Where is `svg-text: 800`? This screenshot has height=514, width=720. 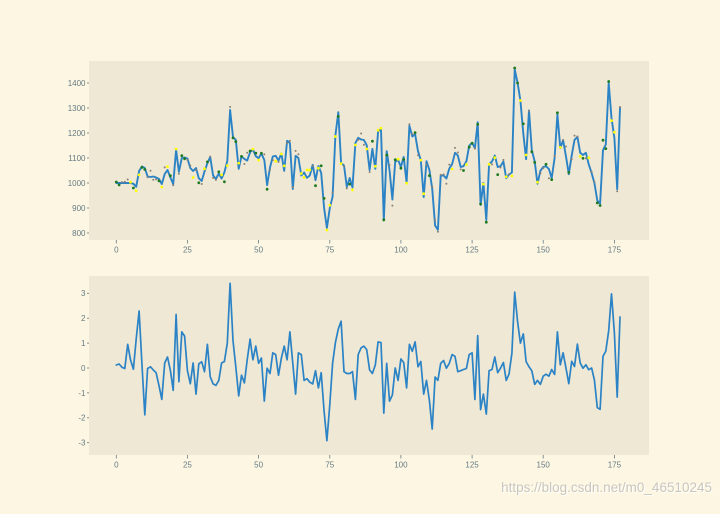
svg-text: 800 is located at coordinates (79, 233).